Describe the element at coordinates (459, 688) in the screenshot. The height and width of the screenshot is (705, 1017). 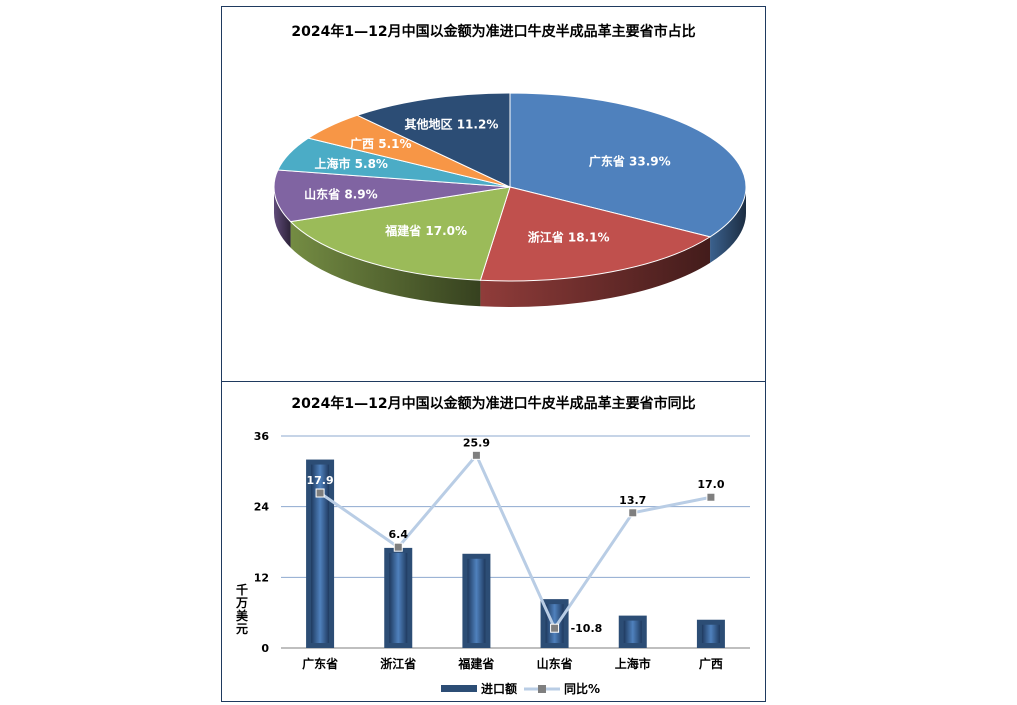
I see `legend-bar-swatch` at that location.